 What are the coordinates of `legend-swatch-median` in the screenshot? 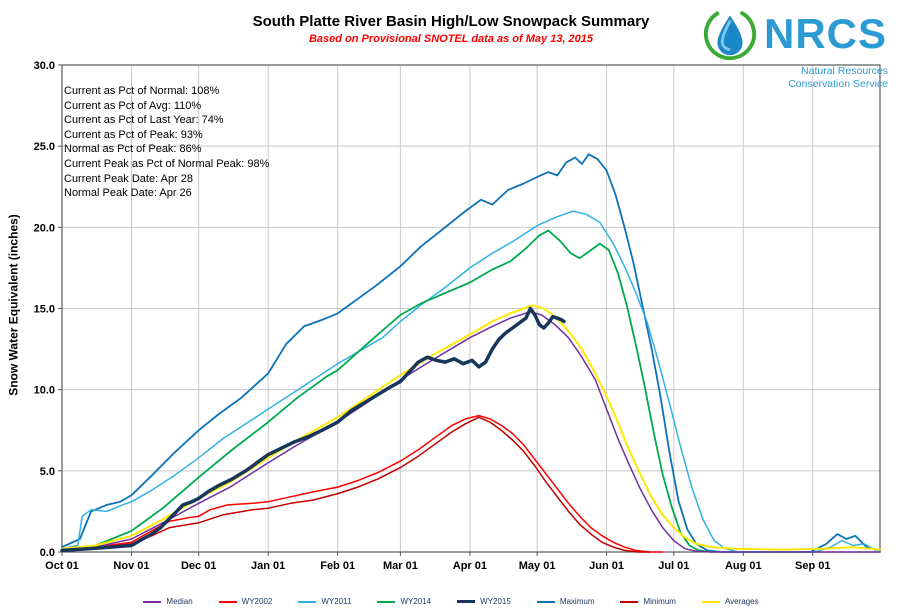 It's located at (152, 601).